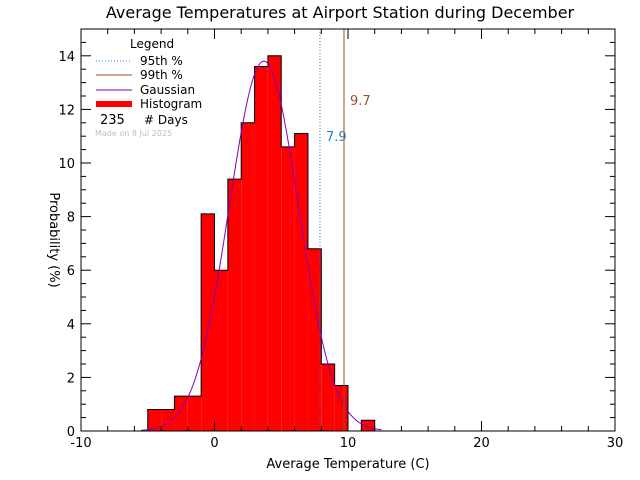 The image size is (640, 480). I want to click on percentile-label-95th: 7.9, so click(336, 137).